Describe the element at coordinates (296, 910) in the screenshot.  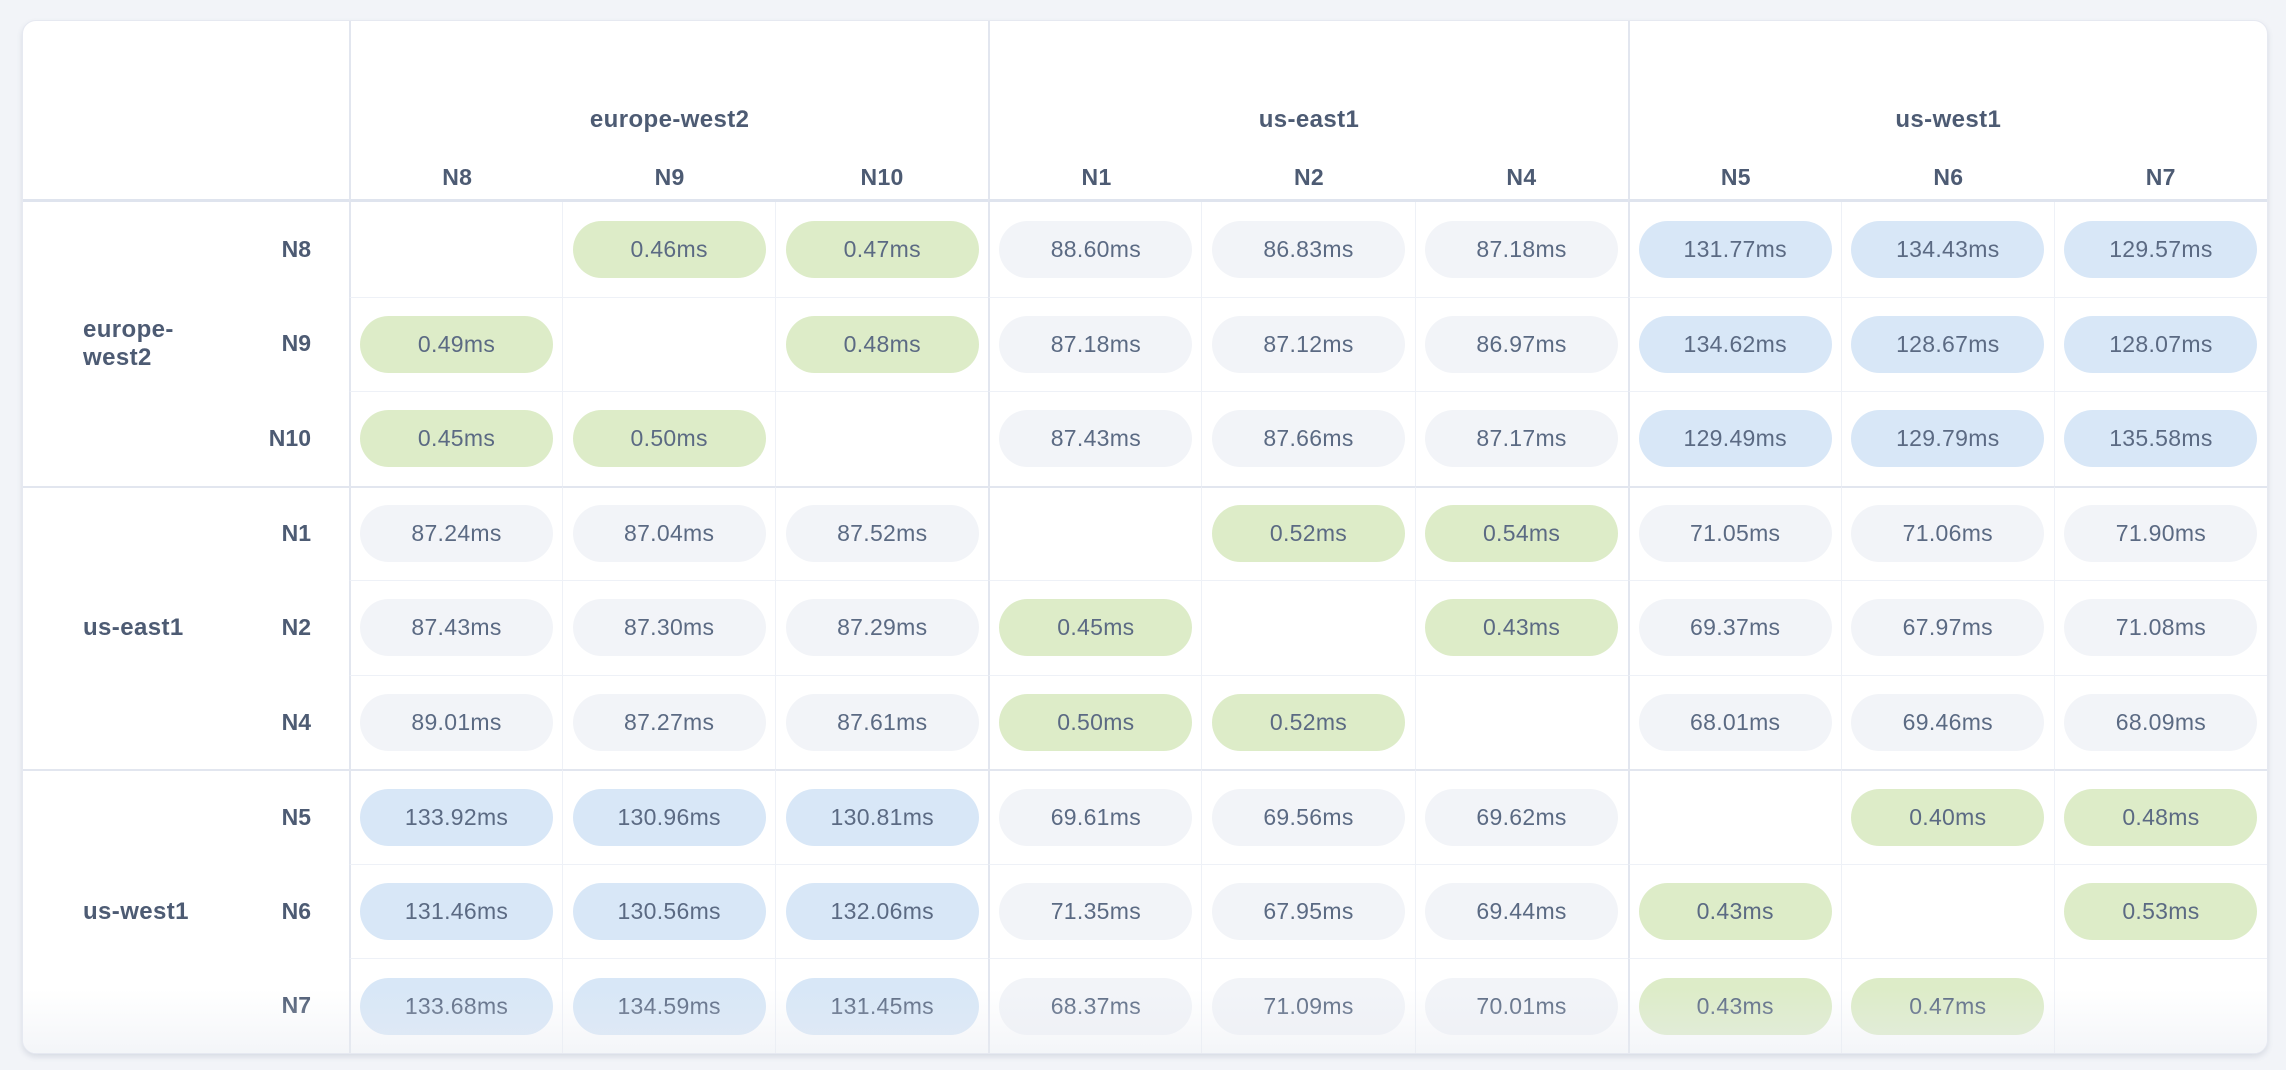
I see `row-node-label: N6` at that location.